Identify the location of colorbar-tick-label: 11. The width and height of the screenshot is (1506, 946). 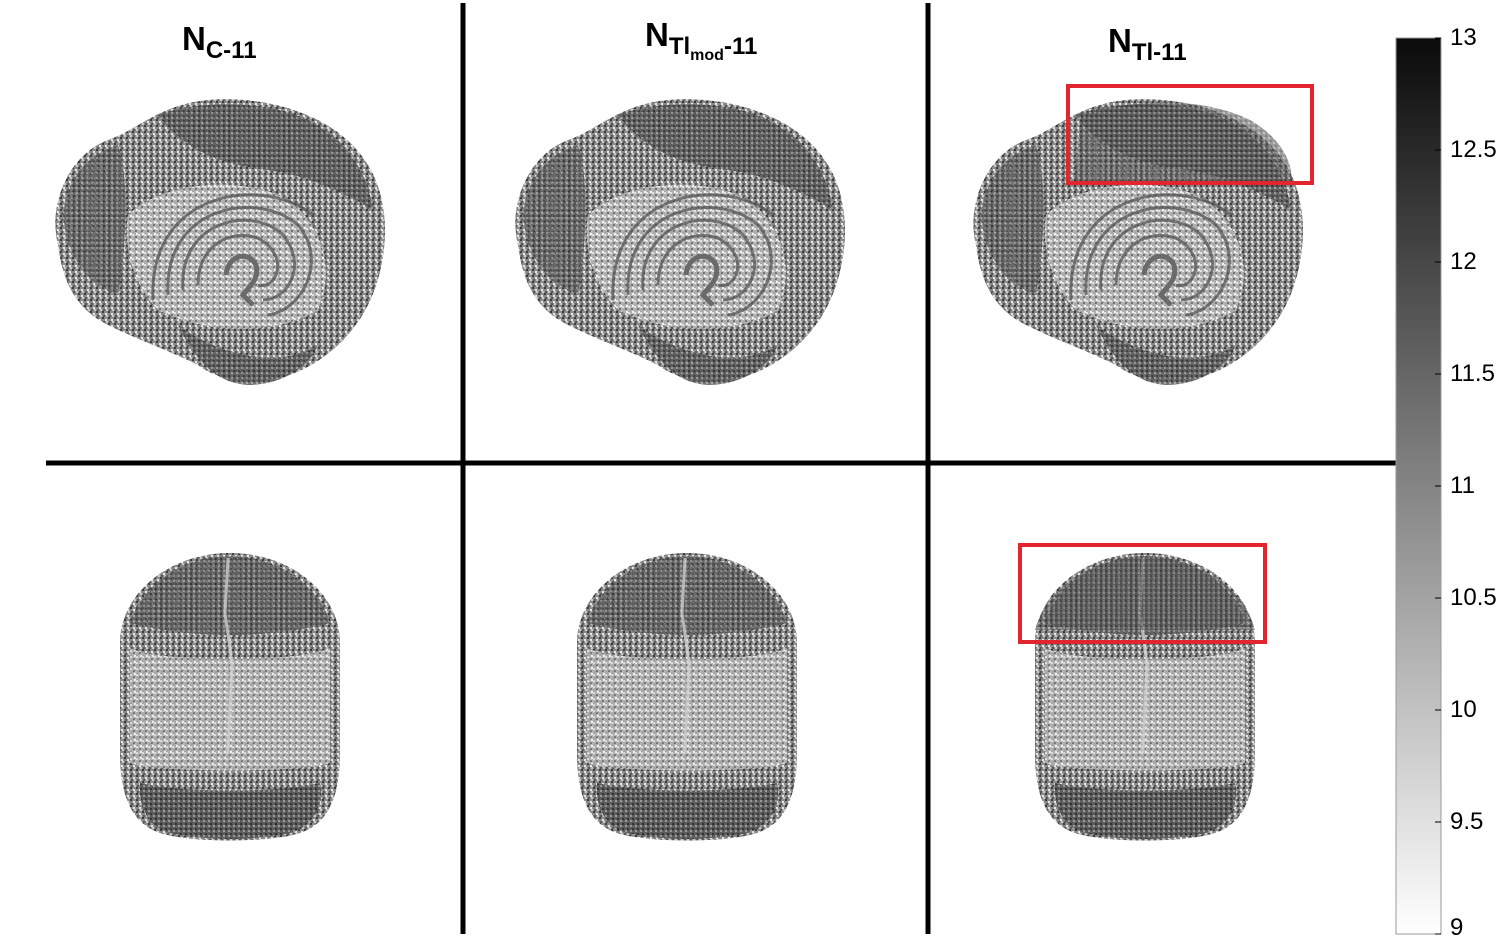
(1462, 485).